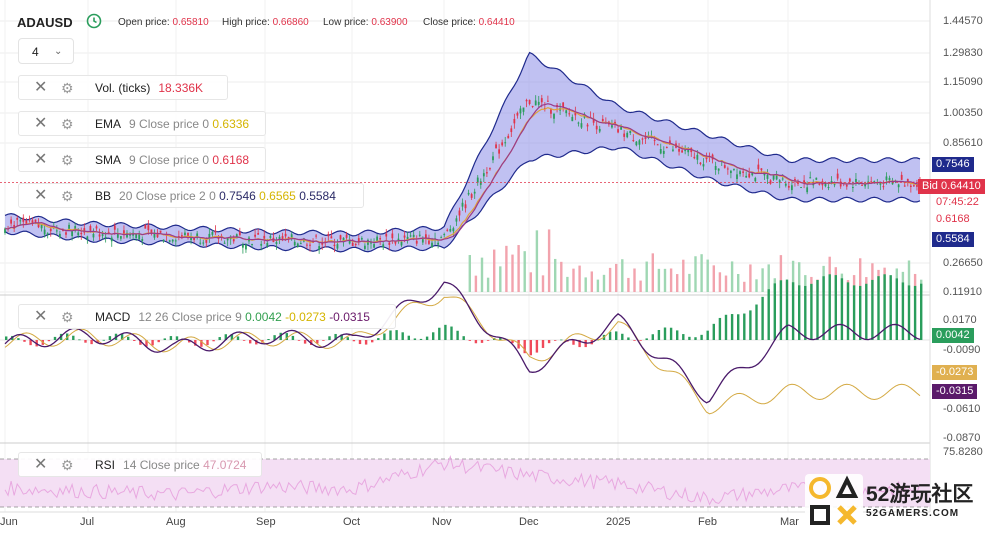  What do you see at coordinates (962, 438) in the screenshot?
I see `macd-tick-label: -0.0870` at bounding box center [962, 438].